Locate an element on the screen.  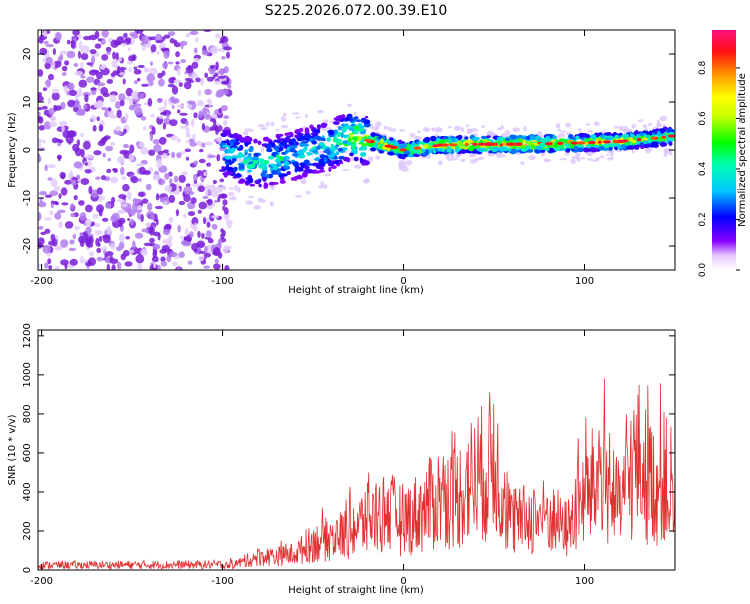
figure-title: S225.2026.072.00.39.E10 is located at coordinates (356, 11).